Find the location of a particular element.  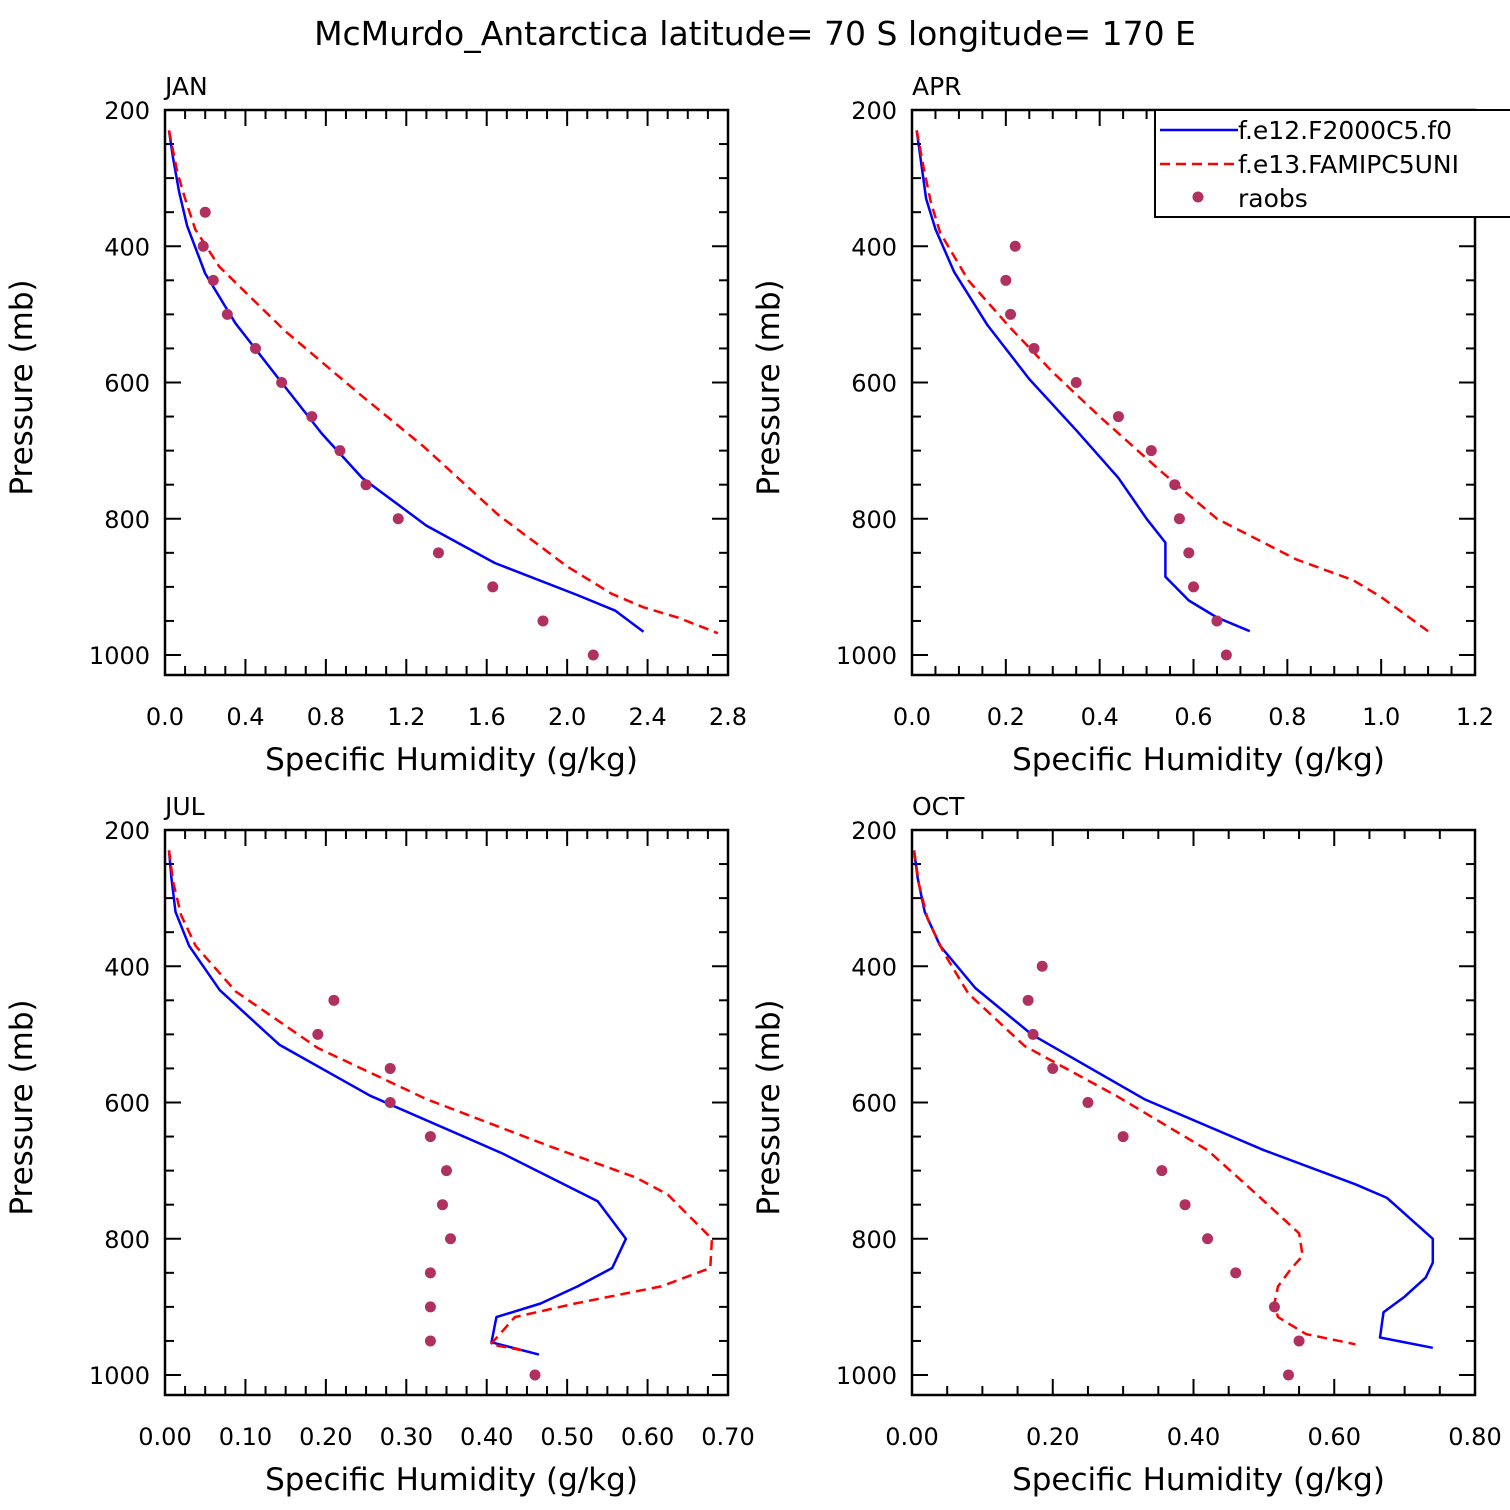

x-tick-label: 1.2 is located at coordinates (406, 717).